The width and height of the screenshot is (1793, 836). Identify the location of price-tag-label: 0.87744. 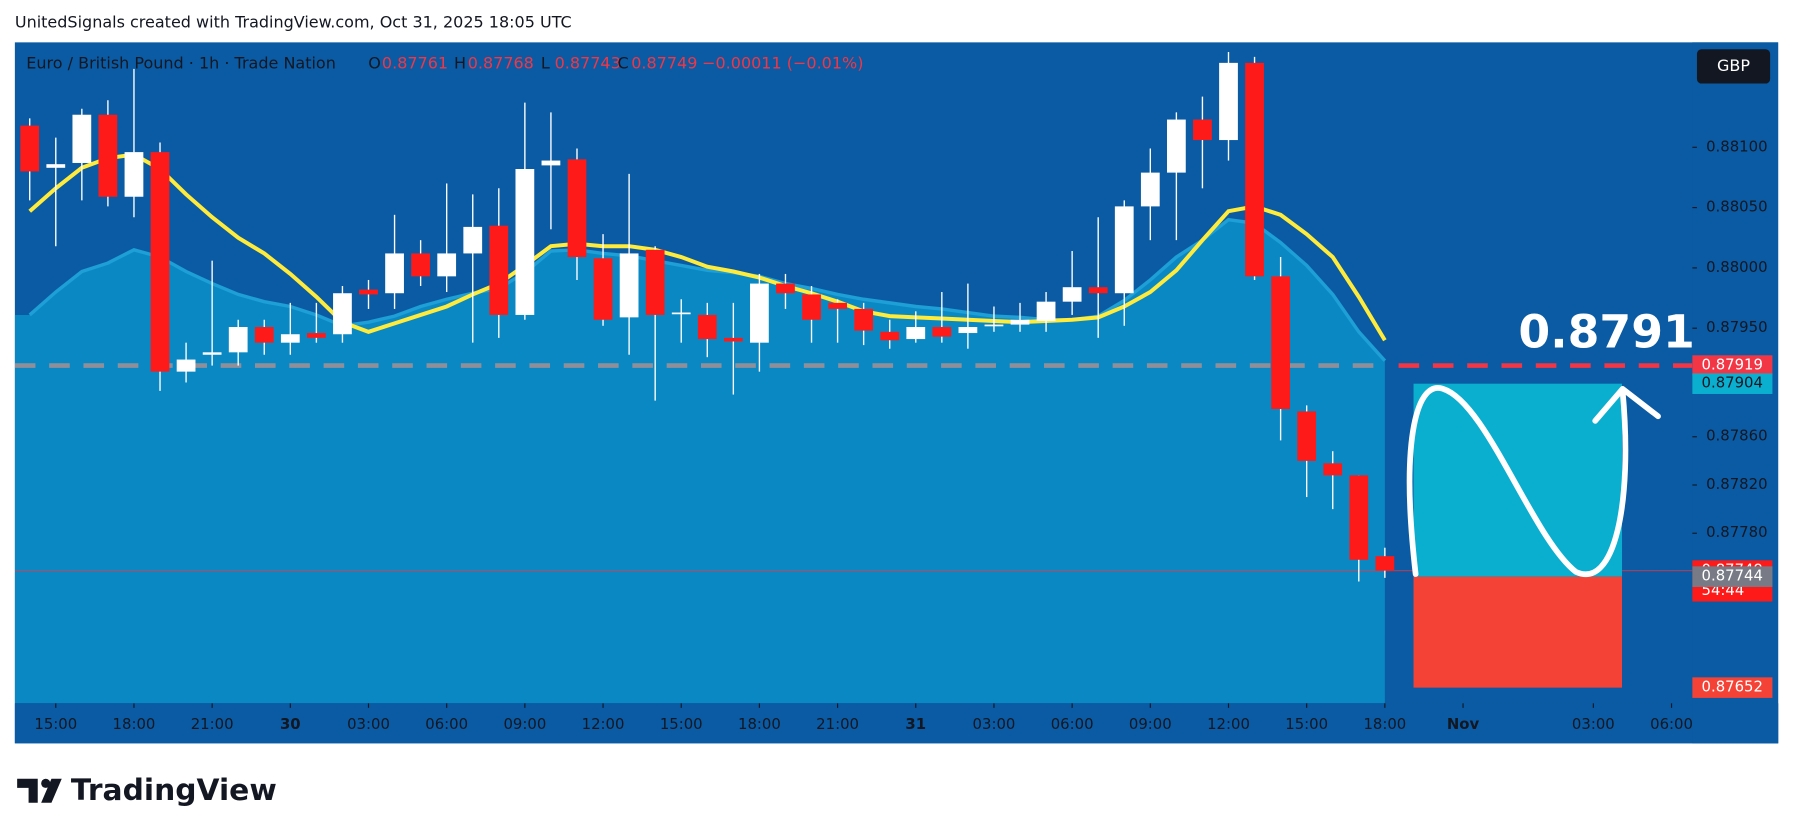
(1732, 576).